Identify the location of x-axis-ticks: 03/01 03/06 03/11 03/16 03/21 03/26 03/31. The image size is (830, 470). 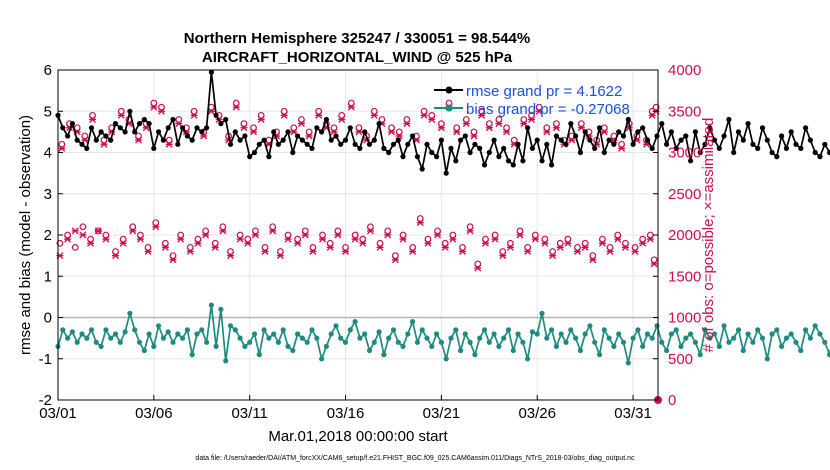
(345, 408).